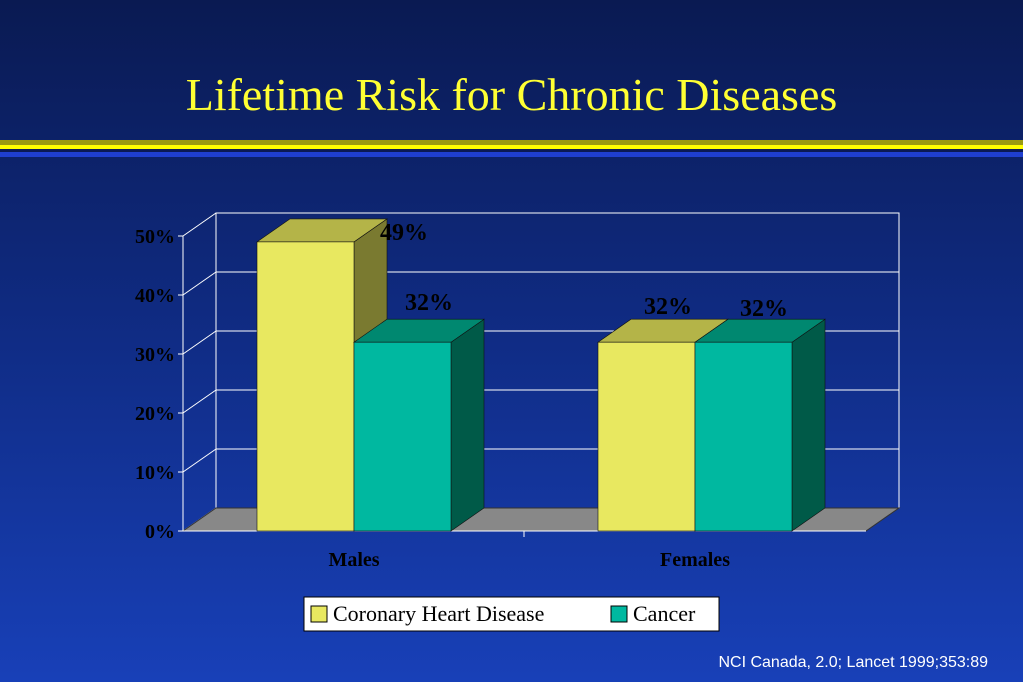 This screenshot has height=682, width=1023. What do you see at coordinates (695, 560) in the screenshot?
I see `x-tick-label: Females` at bounding box center [695, 560].